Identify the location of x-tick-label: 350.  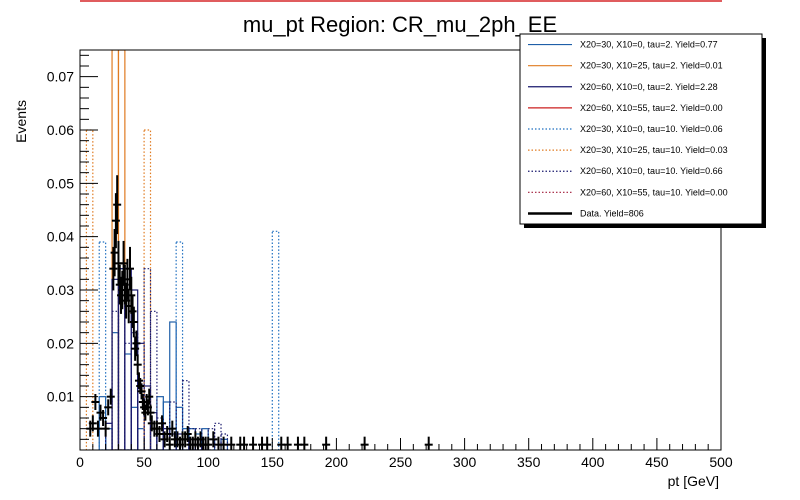
(529, 462).